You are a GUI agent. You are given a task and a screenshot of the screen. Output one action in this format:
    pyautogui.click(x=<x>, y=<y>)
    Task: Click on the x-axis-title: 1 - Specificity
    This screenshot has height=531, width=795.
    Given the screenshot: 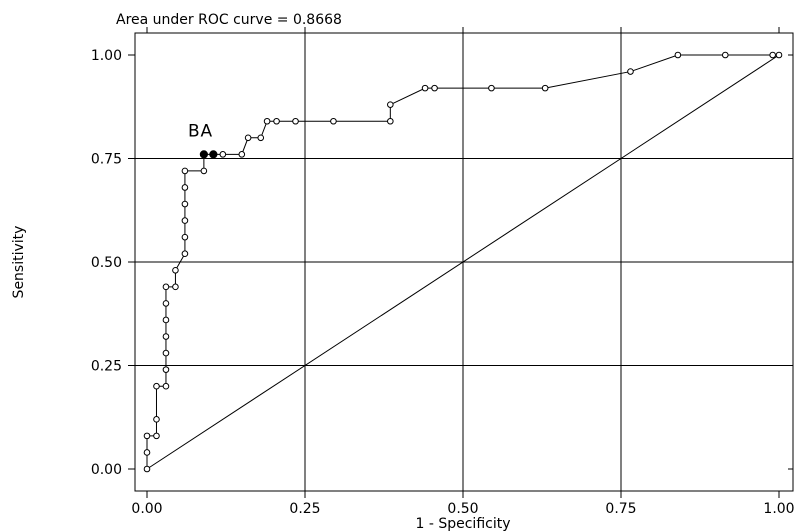 What is the action you would take?
    pyautogui.click(x=462, y=523)
    